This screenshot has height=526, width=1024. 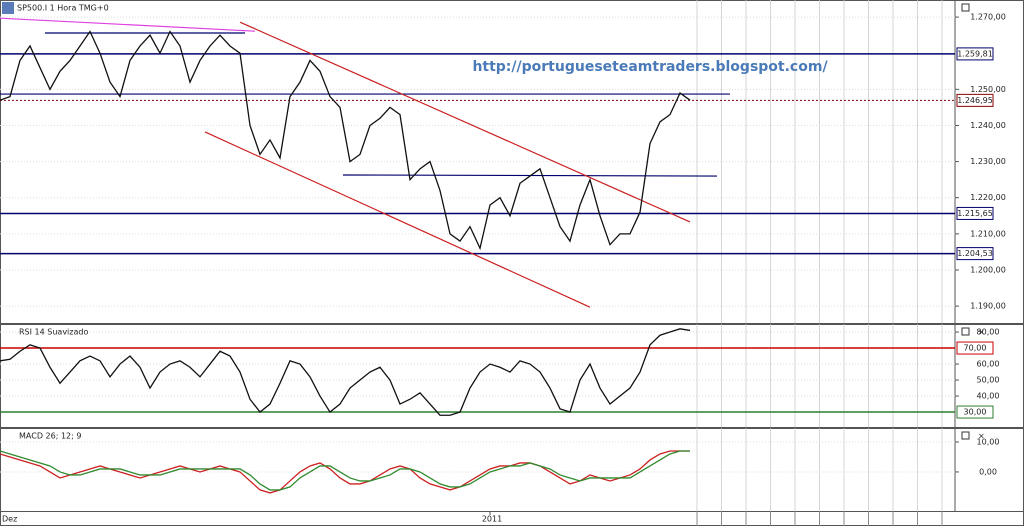 I want to click on level-label: 1.204,53, so click(x=975, y=253).